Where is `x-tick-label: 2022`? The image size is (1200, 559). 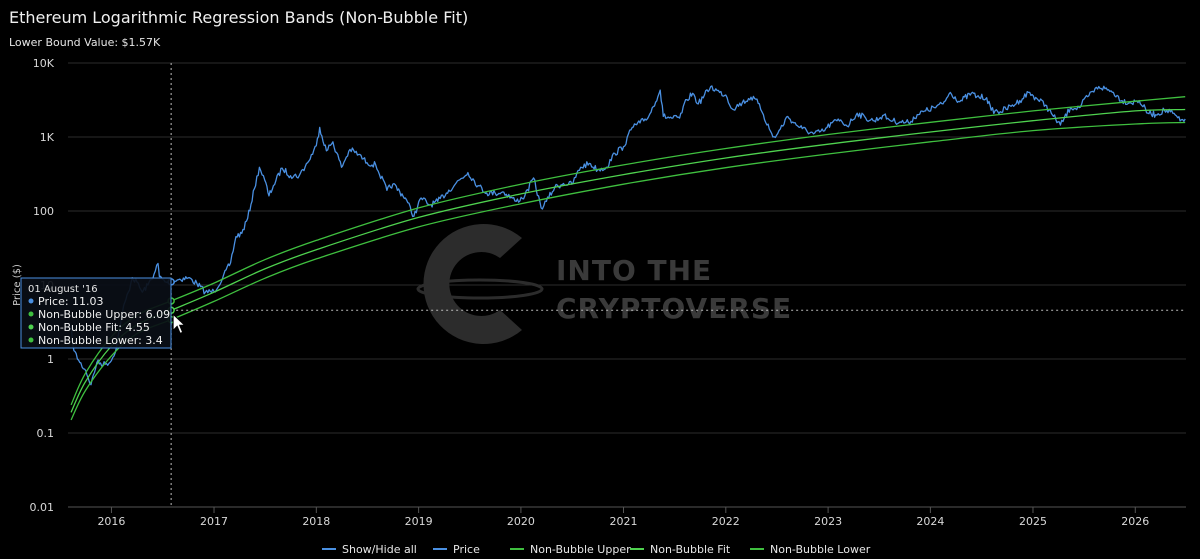
x-tick-label: 2022 is located at coordinates (726, 521).